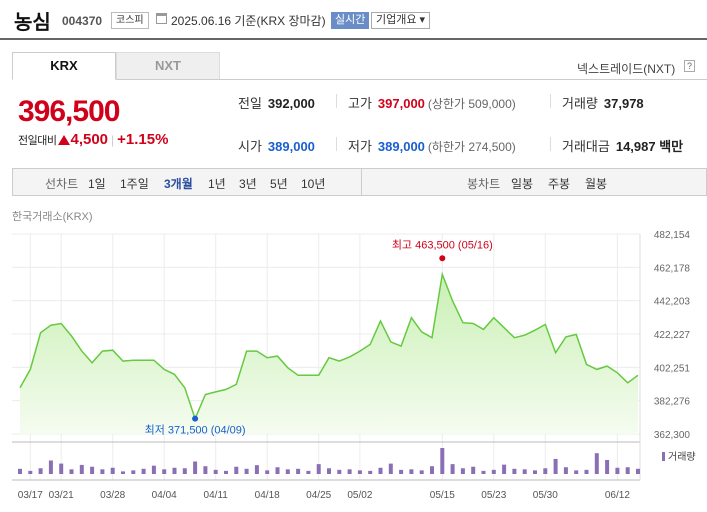 This screenshot has height=512, width=707. What do you see at coordinates (545, 495) in the screenshot?
I see `x-tick-label: 05/30` at bounding box center [545, 495].